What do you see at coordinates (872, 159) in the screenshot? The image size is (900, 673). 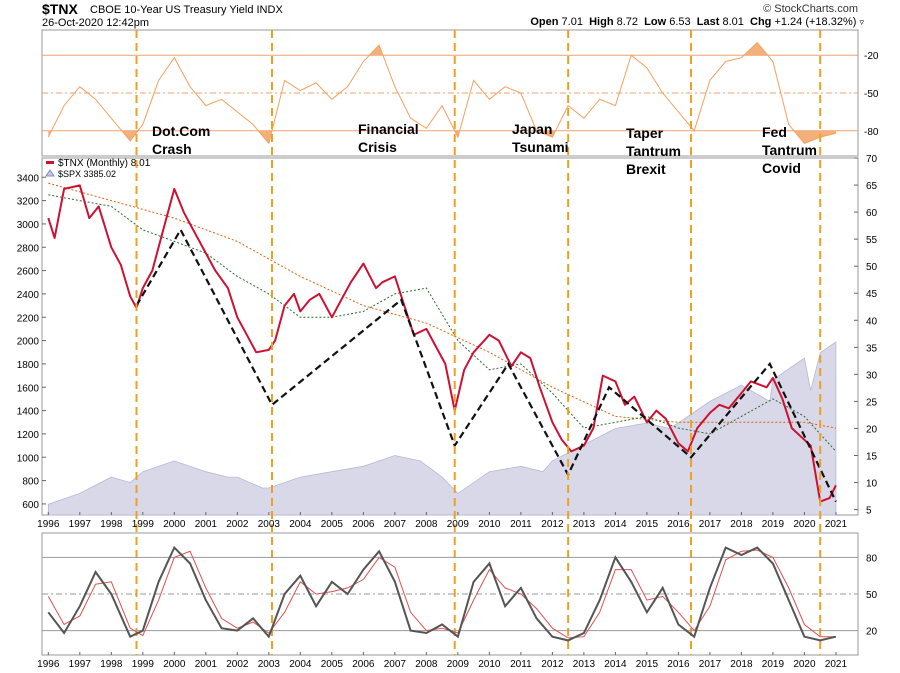 I see `right-axis-tick-label: 70` at bounding box center [872, 159].